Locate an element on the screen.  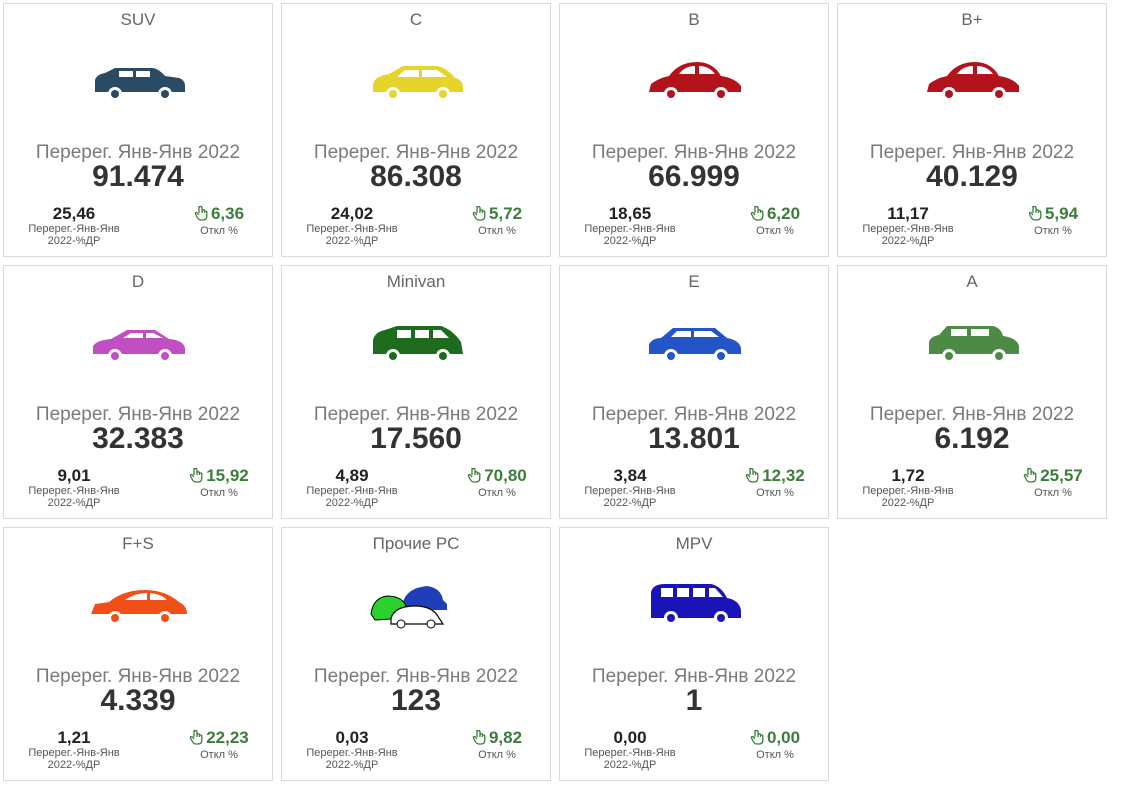
beetle-car-icon is located at coordinates (973, 81).